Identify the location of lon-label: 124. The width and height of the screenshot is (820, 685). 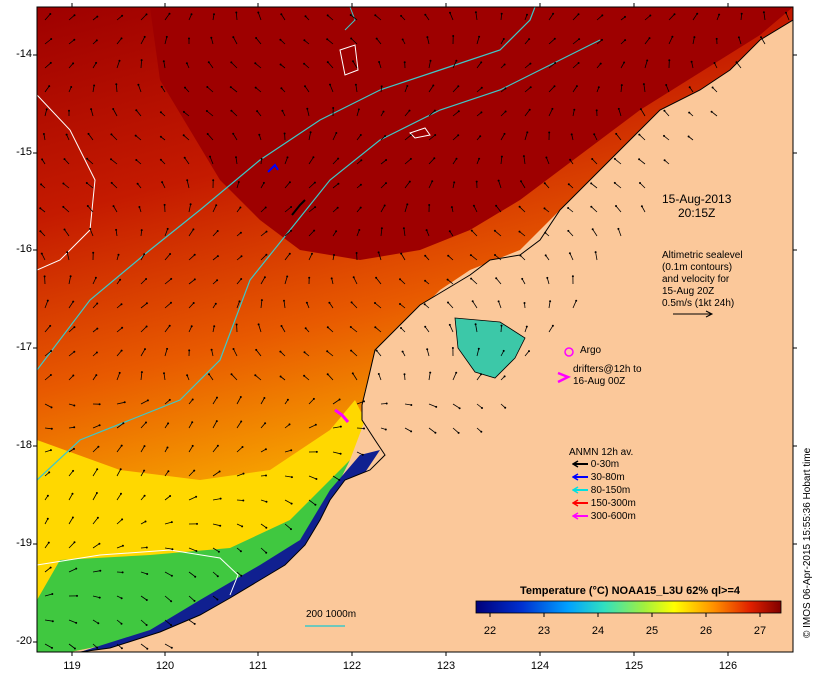
(540, 666).